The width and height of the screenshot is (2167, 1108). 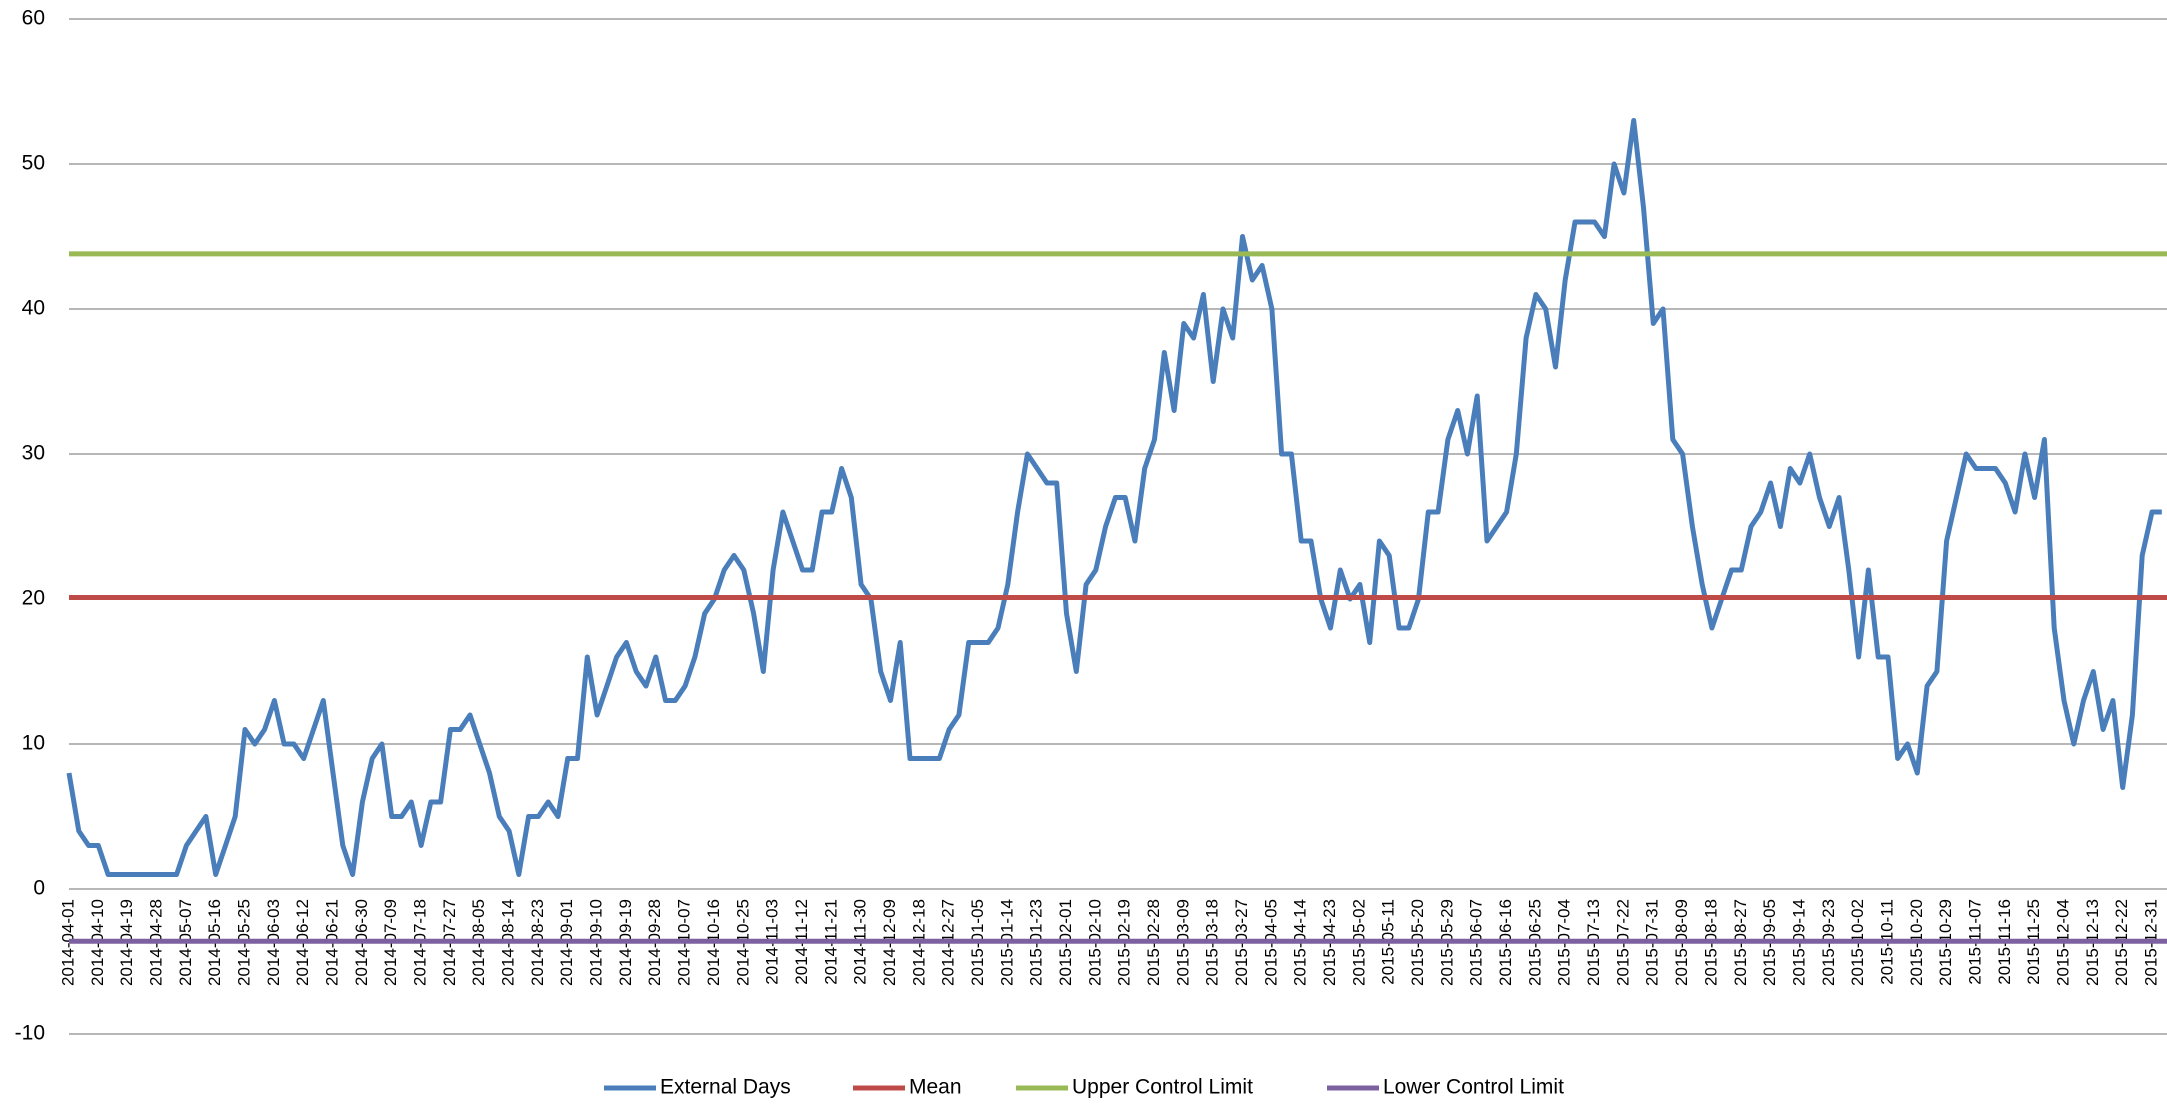 I want to click on y-tick-label: -10, so click(x=30, y=1033).